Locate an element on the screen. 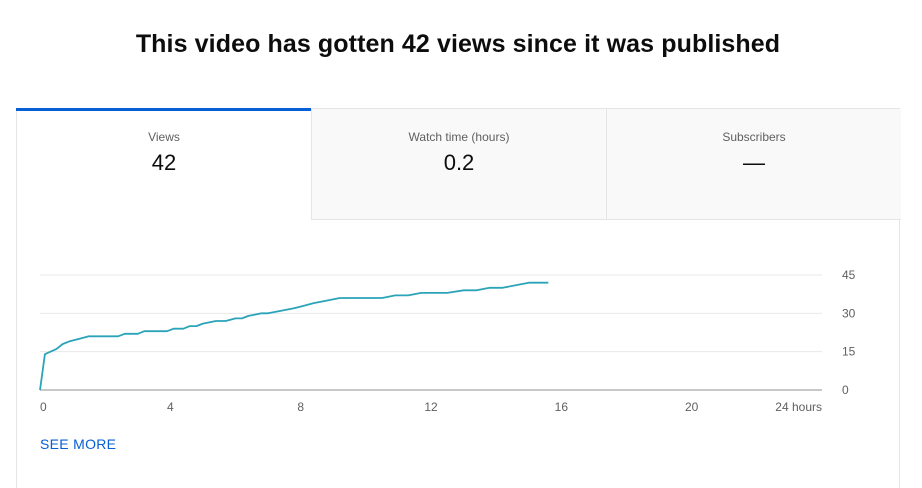 The width and height of the screenshot is (922, 488). views-series-line is located at coordinates (294, 336).